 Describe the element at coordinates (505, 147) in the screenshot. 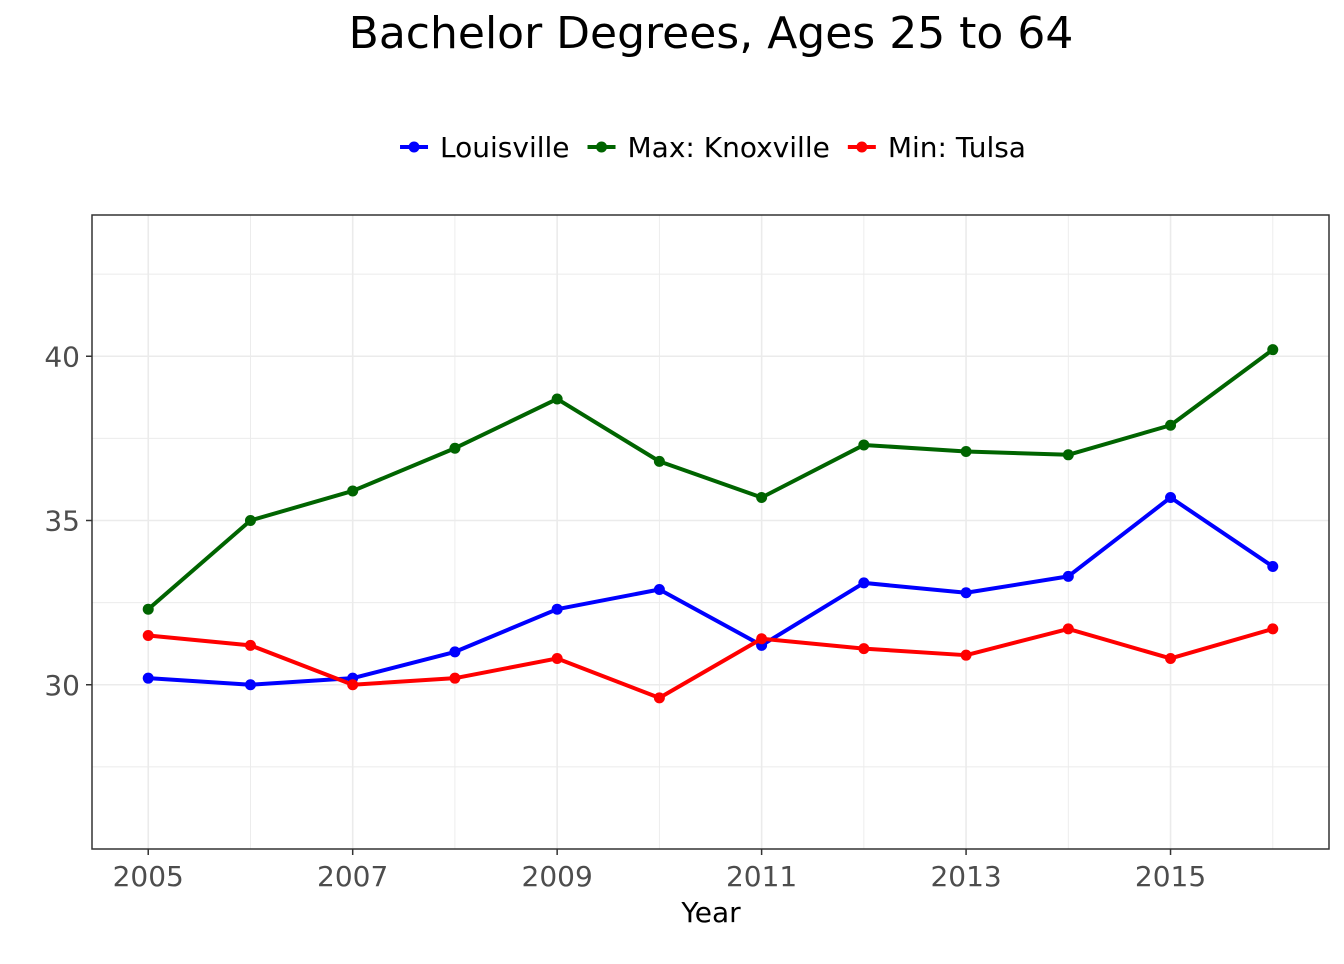

I see `legend-label: Louisville` at that location.